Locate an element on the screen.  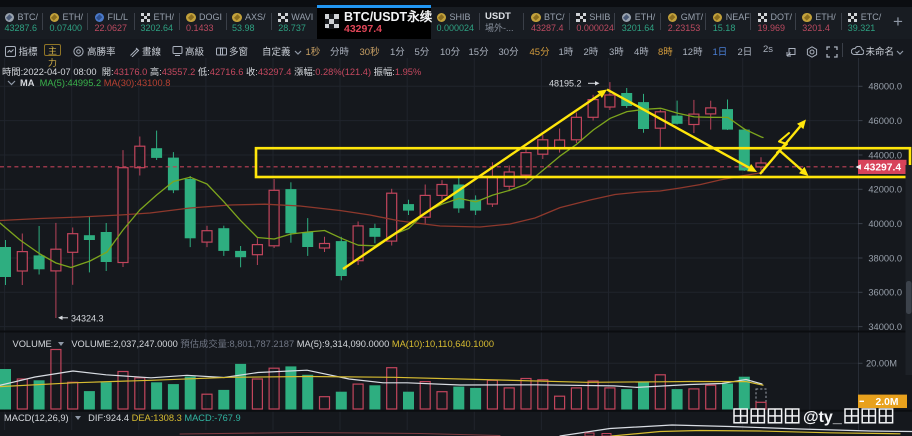
svg-text: 20.00M is located at coordinates (881, 364).